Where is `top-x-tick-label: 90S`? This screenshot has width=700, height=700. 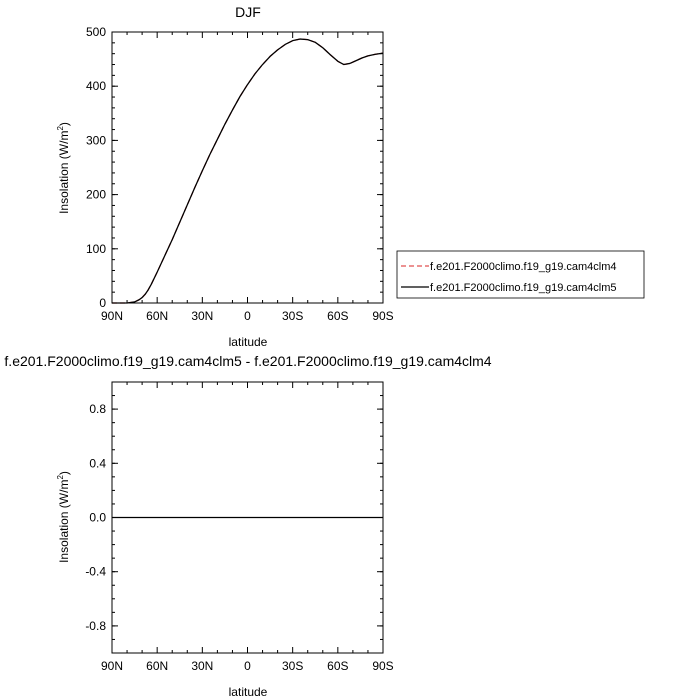
top-x-tick-label: 90S is located at coordinates (382, 316).